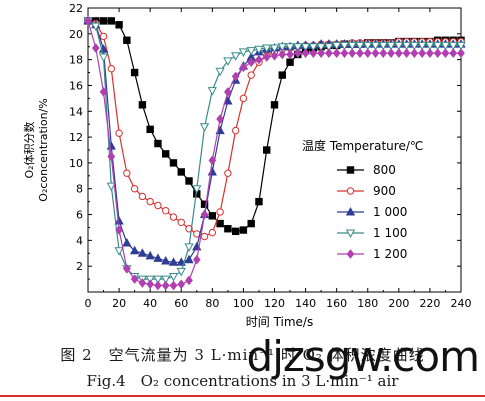 The width and height of the screenshot is (485, 401). What do you see at coordinates (350, 234) in the screenshot?
I see `legend-item-1100-marker` at bounding box center [350, 234].